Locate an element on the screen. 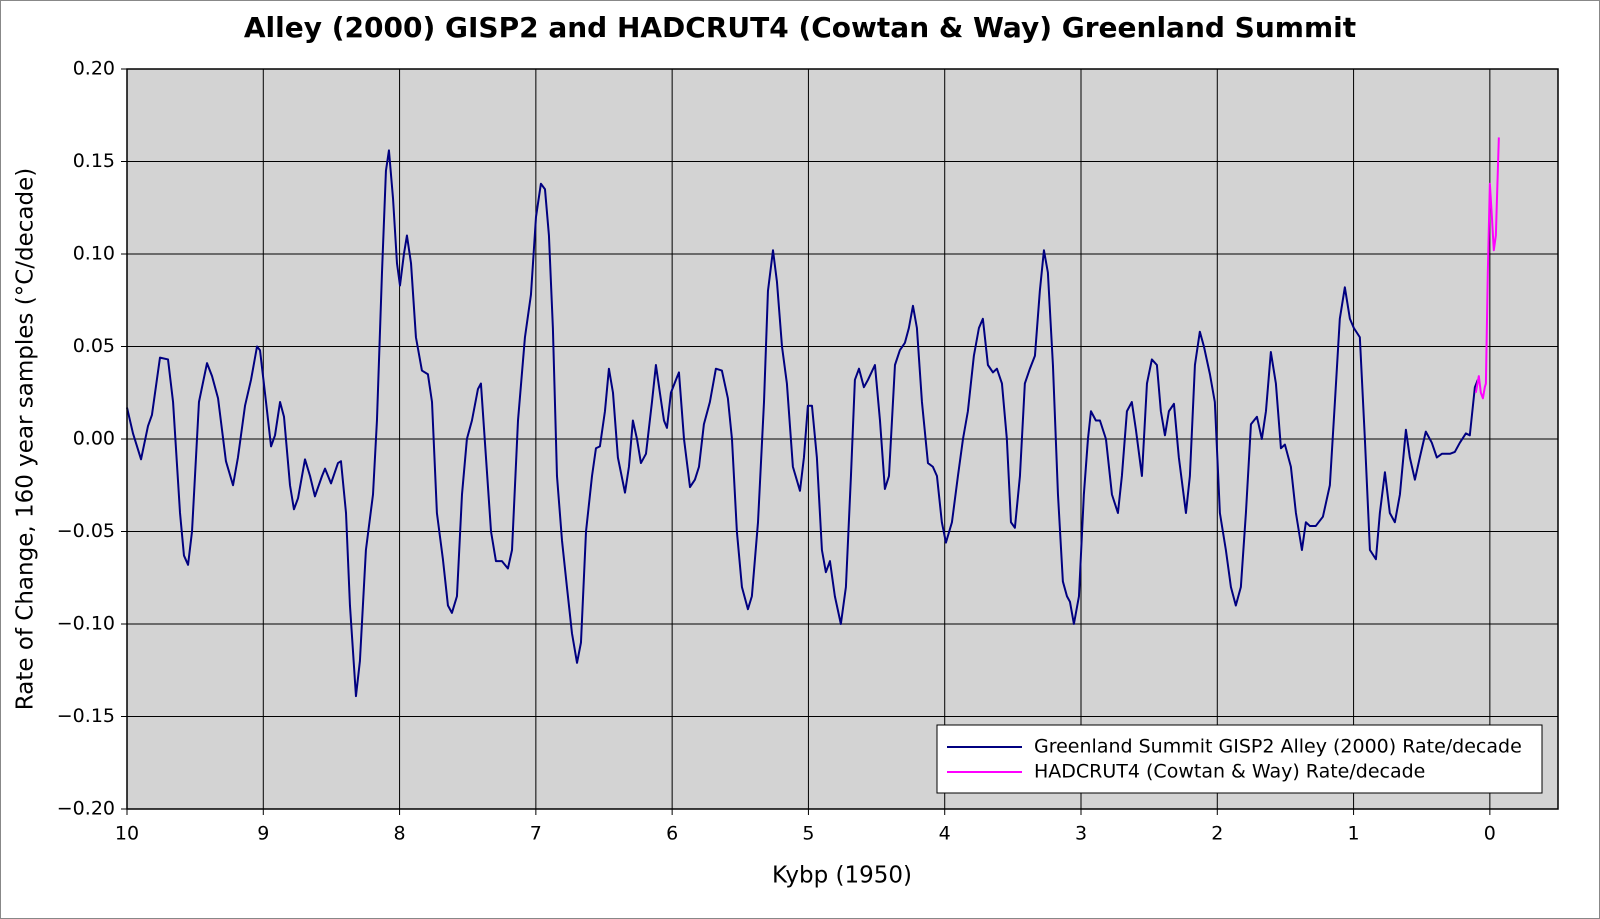  x-tick-label: 8 is located at coordinates (400, 834).